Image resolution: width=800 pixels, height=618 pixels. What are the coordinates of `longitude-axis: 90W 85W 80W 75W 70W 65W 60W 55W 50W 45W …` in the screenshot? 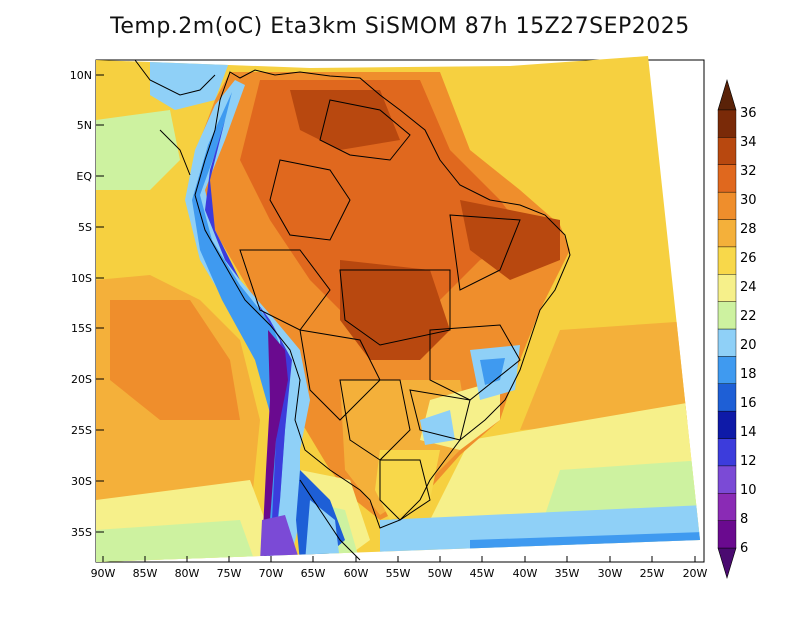 It's located at (399, 568).